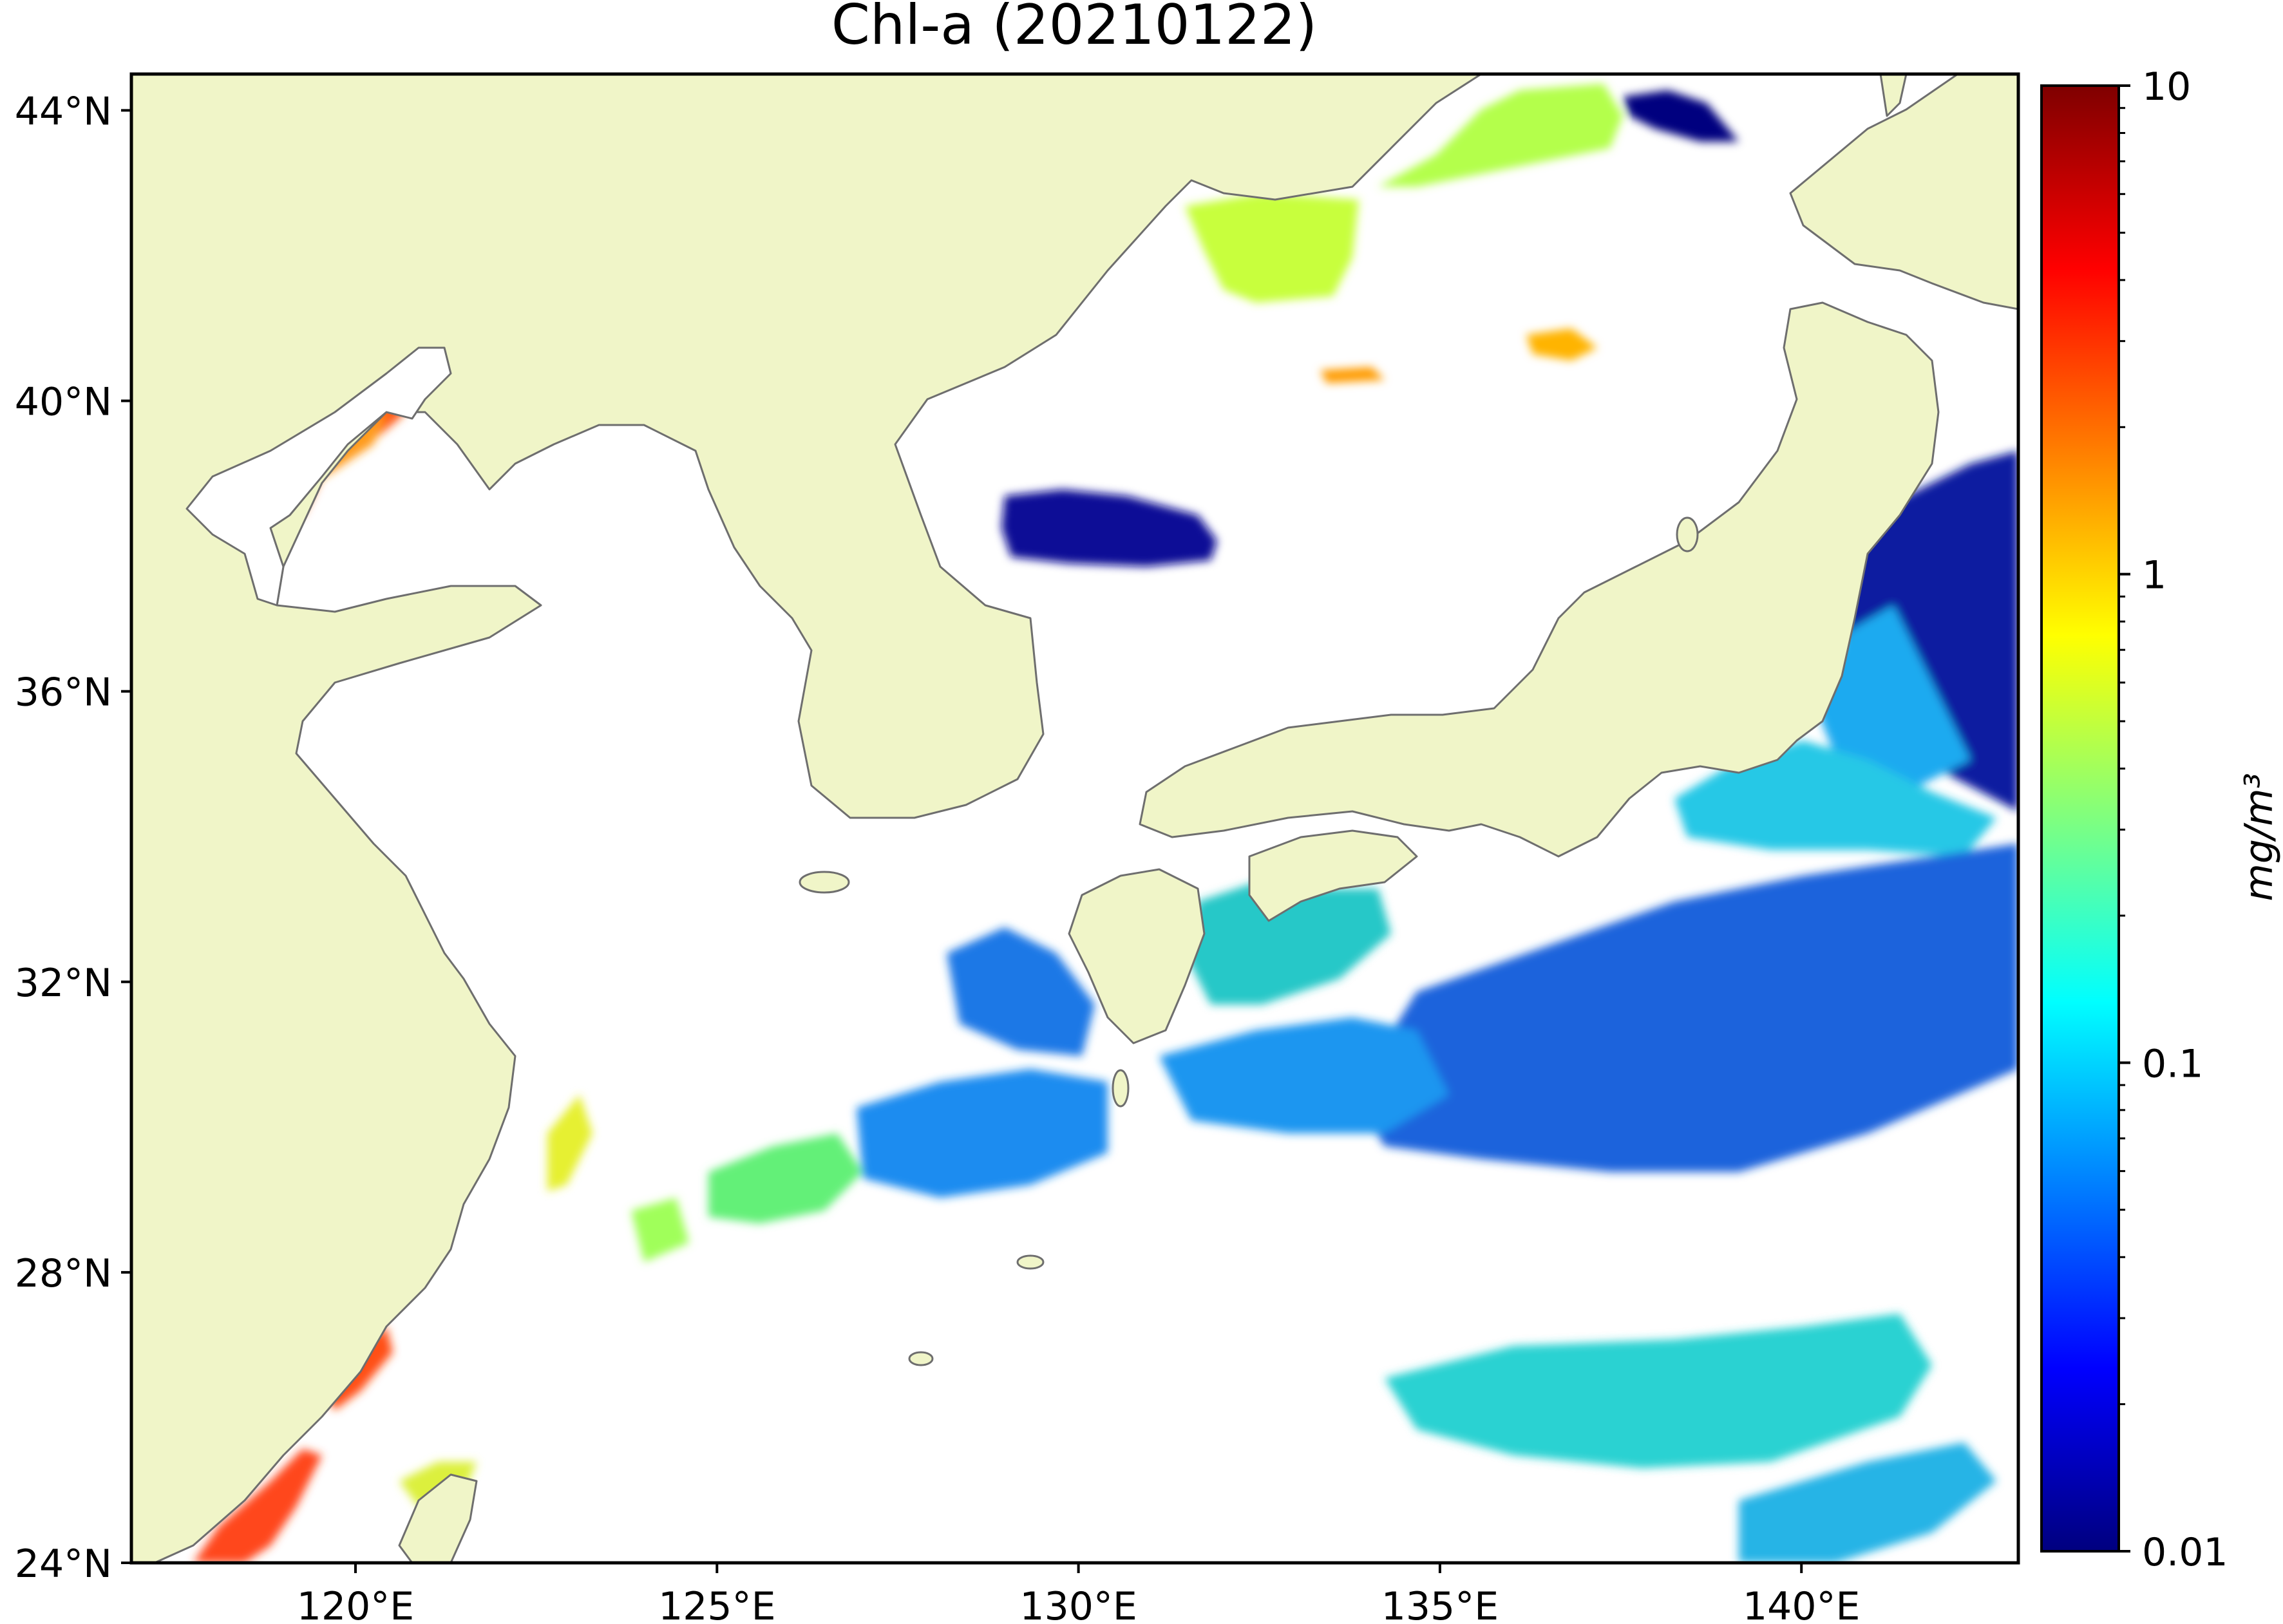 This screenshot has height=1624, width=2283. I want to click on water-bohai, so click(318, 476).